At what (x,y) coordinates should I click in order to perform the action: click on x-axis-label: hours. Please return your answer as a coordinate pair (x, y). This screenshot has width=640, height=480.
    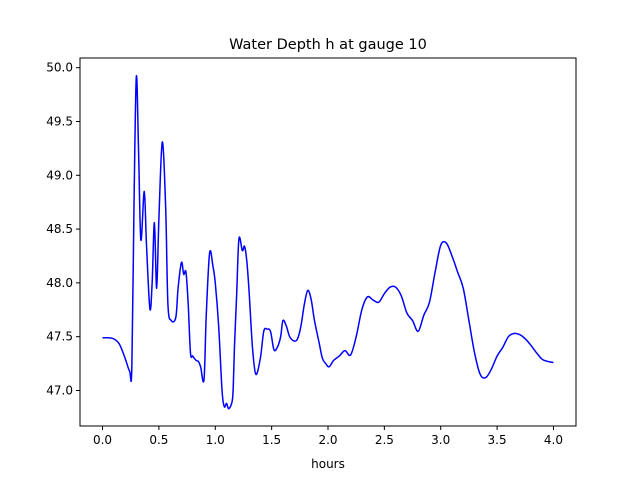
    Looking at the image, I should click on (328, 464).